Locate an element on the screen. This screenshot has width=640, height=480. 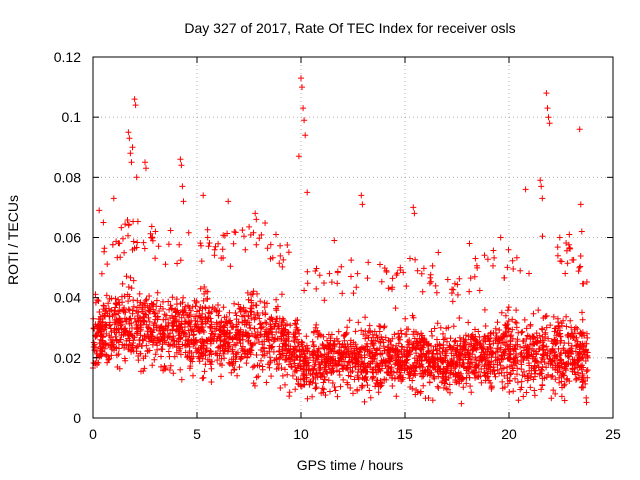
y-tick-label: 0 is located at coordinates (77, 418).